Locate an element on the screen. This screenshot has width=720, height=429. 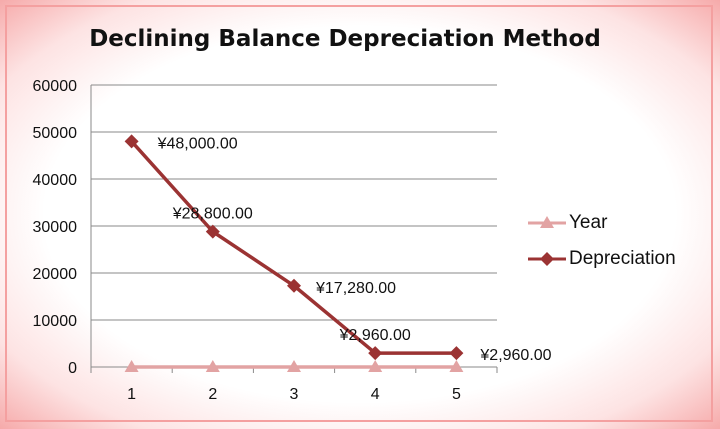
legend-item-year: Year is located at coordinates (601, 223).